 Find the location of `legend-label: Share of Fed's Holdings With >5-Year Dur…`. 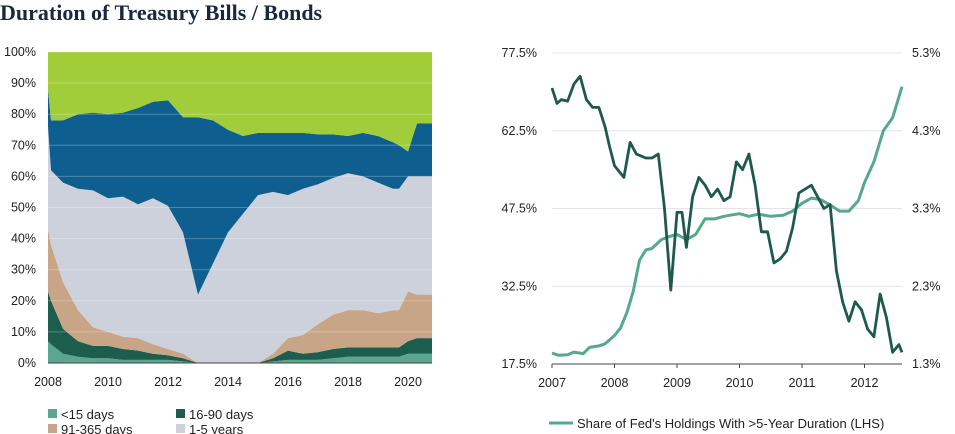

legend-label: Share of Fed's Holdings With >5-Year Dur… is located at coordinates (730, 423).